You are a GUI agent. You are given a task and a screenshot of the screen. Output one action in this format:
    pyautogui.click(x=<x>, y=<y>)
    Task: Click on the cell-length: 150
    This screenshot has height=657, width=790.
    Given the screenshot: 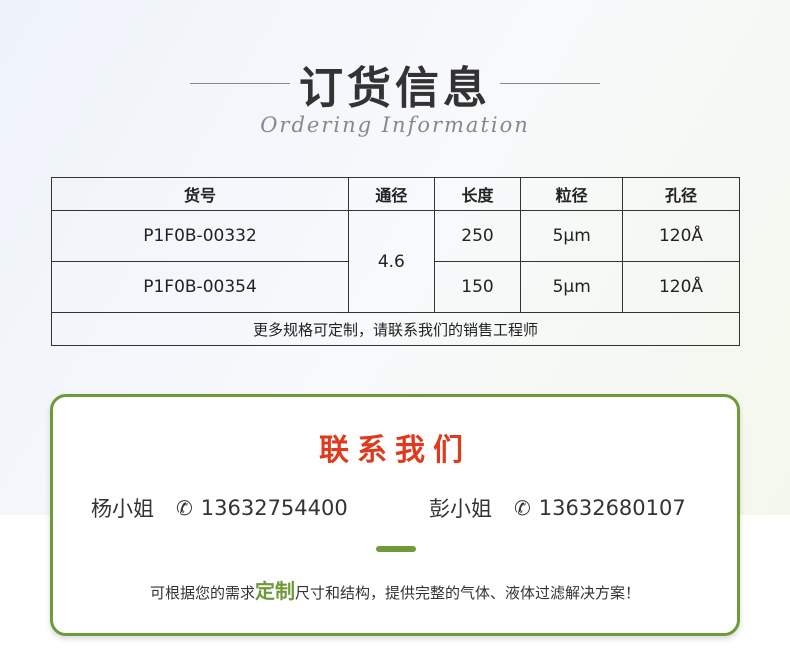 What is the action you would take?
    pyautogui.click(x=477, y=287)
    